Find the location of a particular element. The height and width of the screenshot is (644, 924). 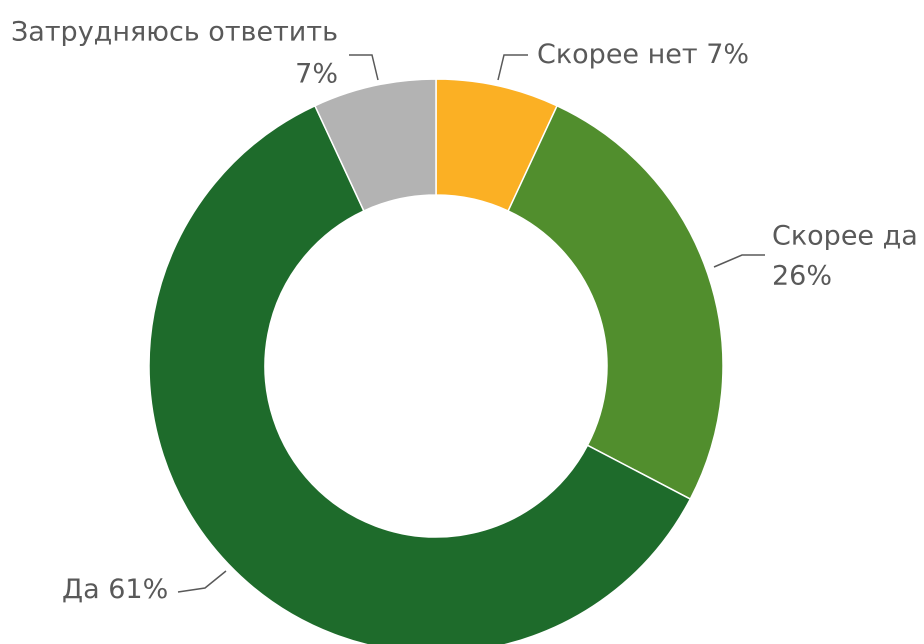

category-name: Скорее да is located at coordinates (845, 236).